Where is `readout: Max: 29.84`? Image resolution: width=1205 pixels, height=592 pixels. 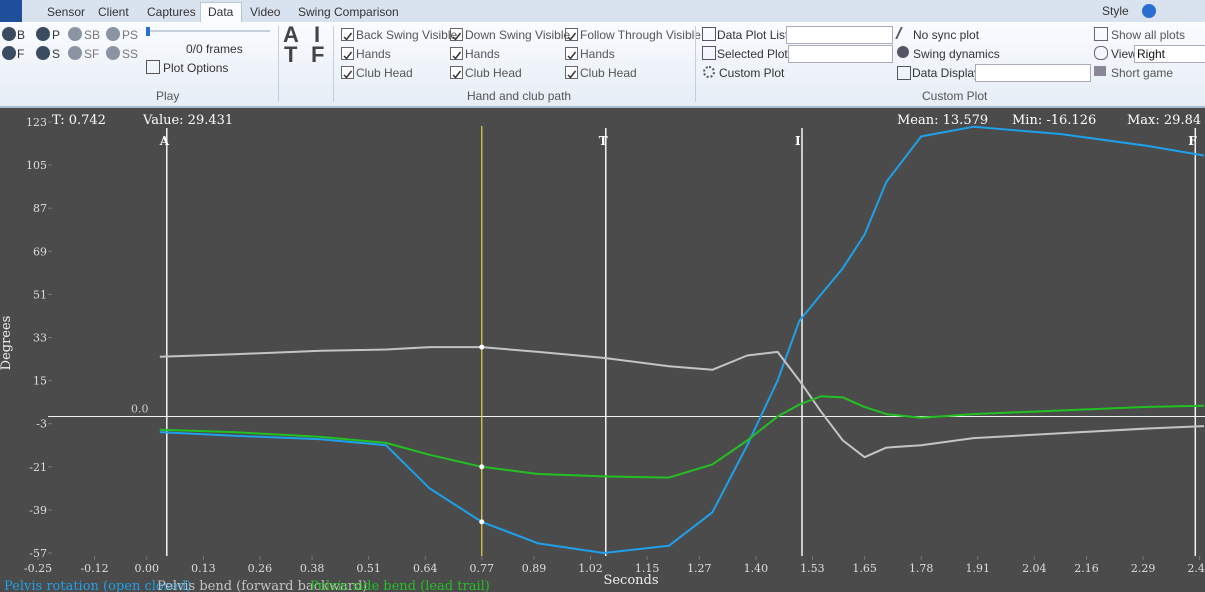 readout: Max: 29.84 is located at coordinates (1164, 120).